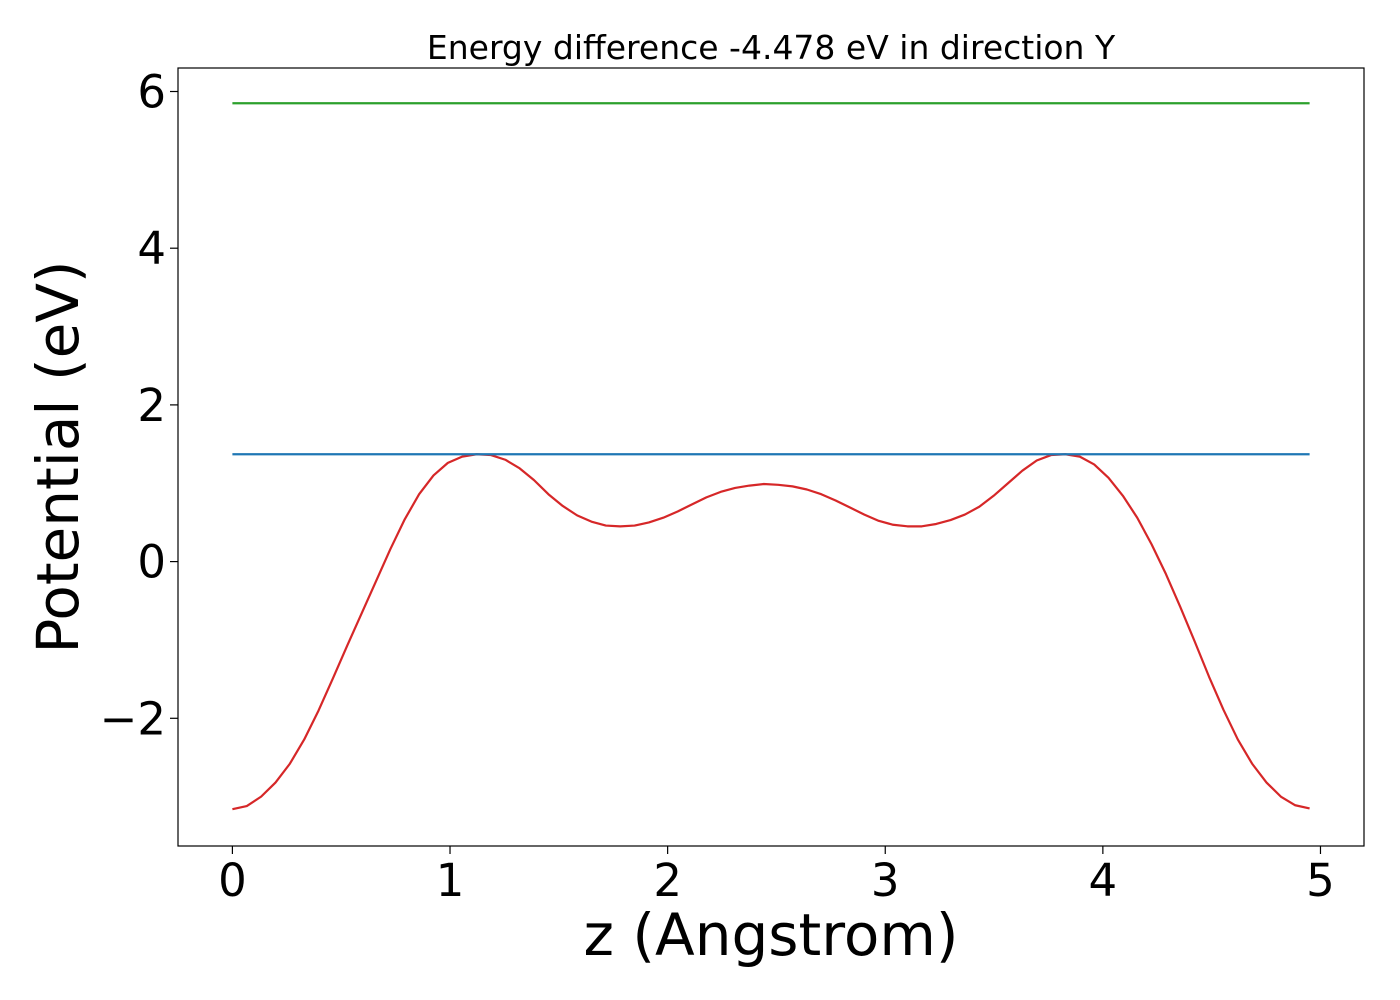 The image size is (1400, 1000). I want to click on x-tick-label: 3, so click(885, 880).